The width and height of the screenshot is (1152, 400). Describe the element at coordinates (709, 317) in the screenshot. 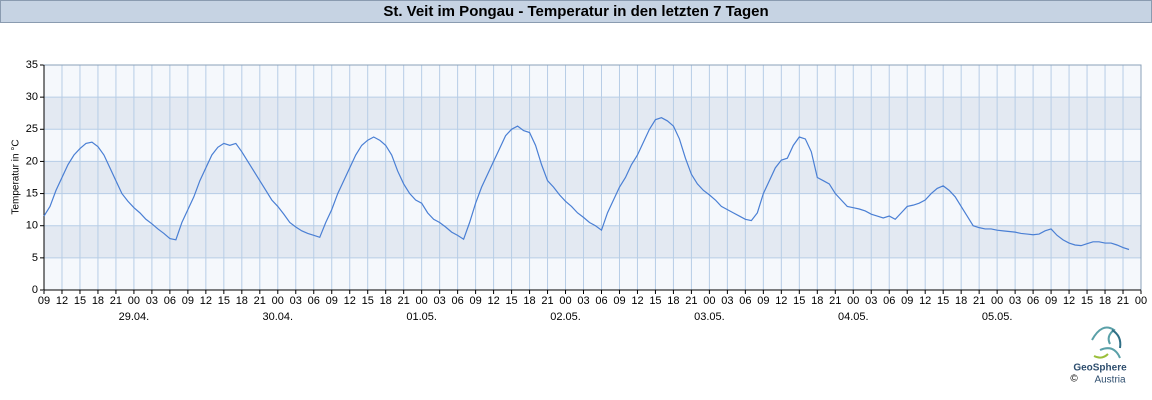

I see `date-label: 03.05.` at that location.